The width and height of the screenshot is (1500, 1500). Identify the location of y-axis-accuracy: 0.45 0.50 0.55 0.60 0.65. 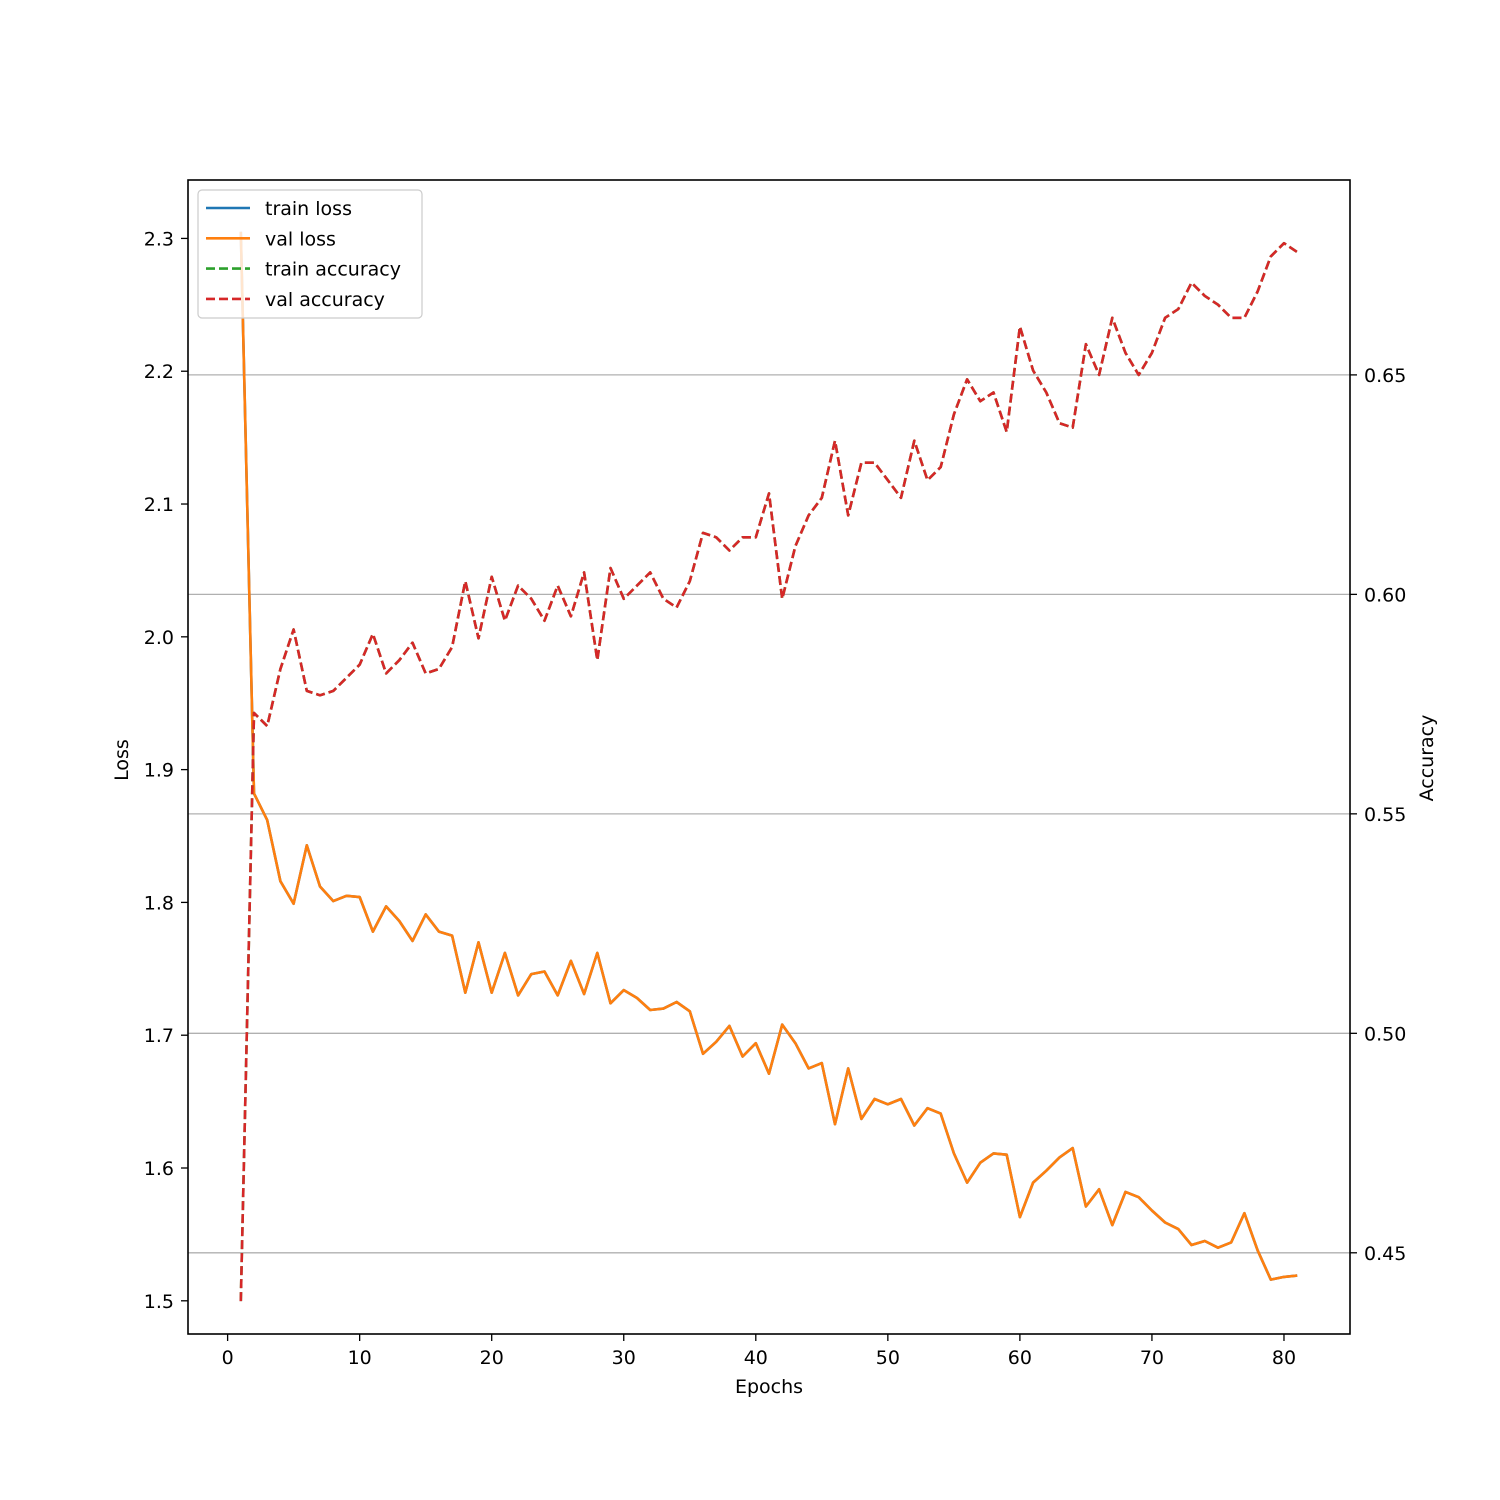
(1378, 815).